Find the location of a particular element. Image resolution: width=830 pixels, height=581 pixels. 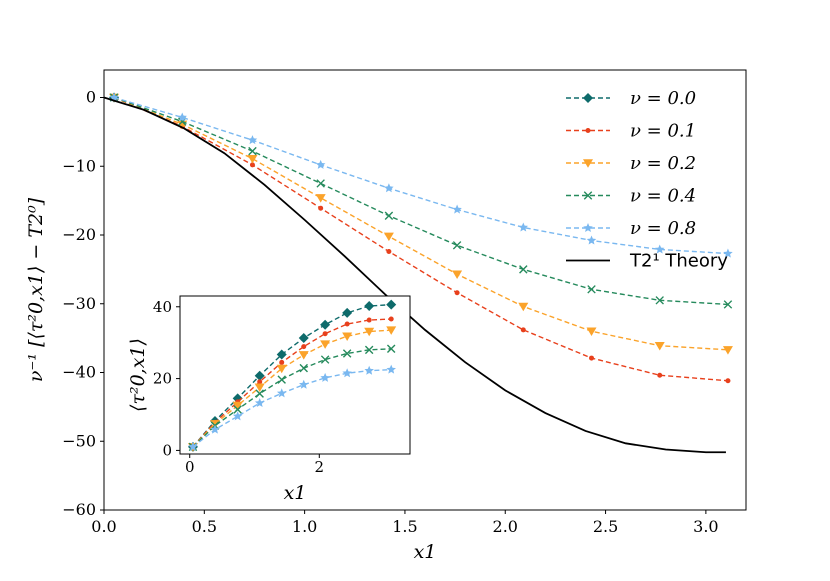

inset-background is located at coordinates (295, 375).